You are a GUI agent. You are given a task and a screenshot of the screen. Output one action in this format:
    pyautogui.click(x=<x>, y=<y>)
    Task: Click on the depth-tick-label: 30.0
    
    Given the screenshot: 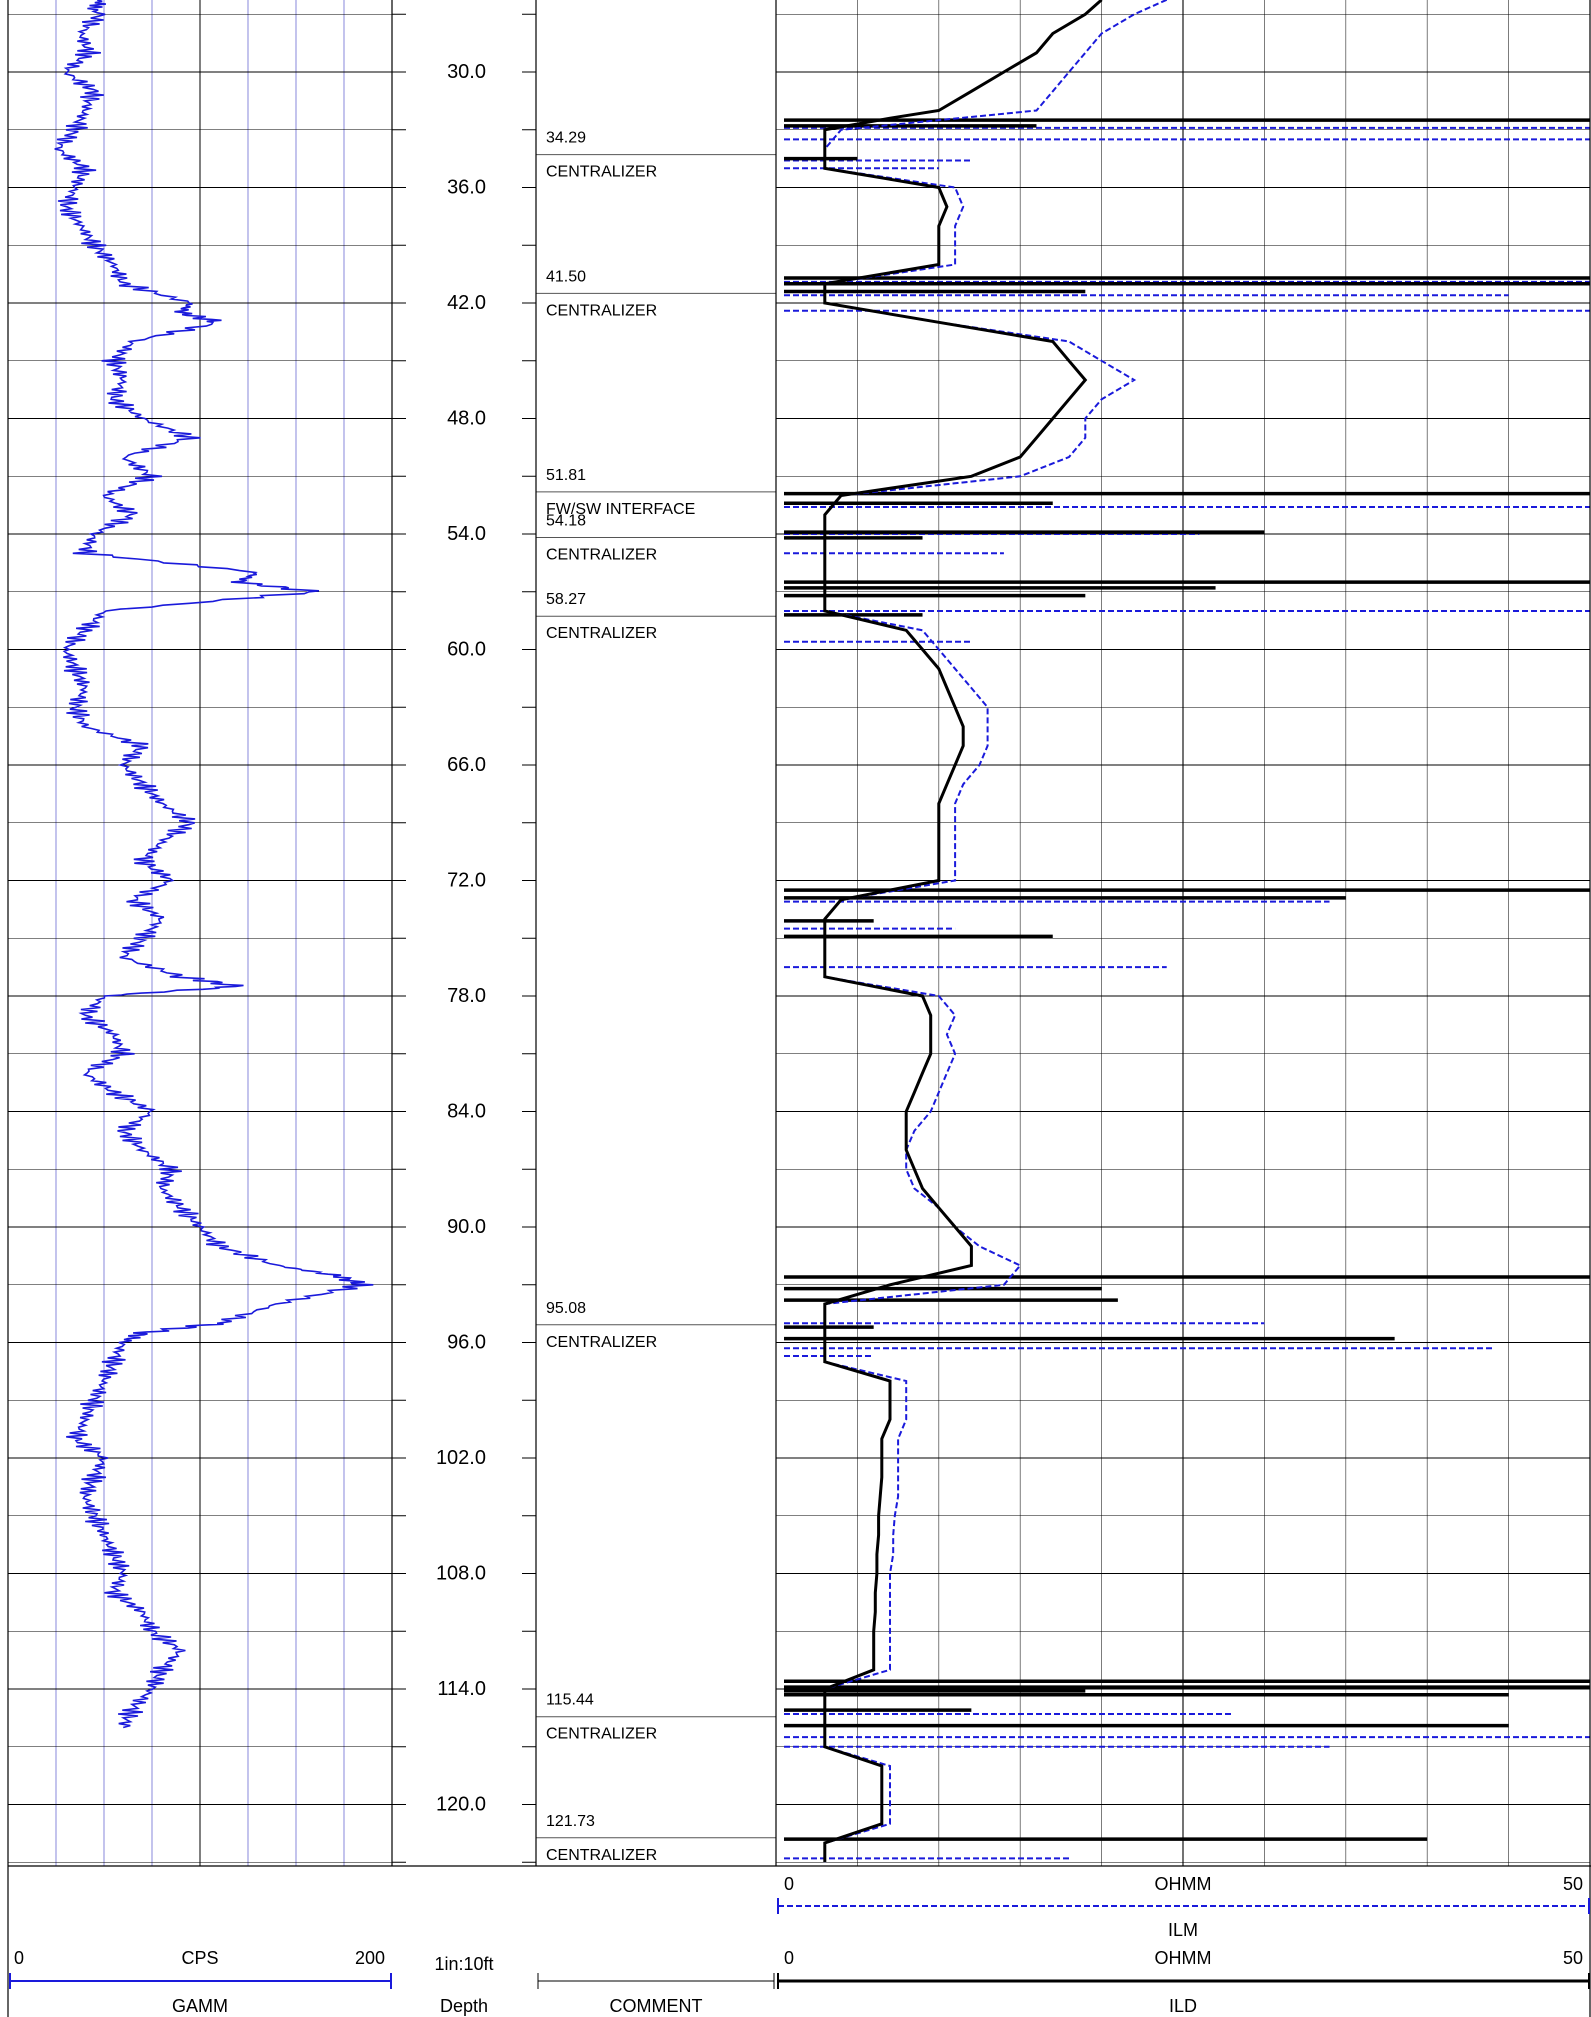 What is the action you would take?
    pyautogui.click(x=466, y=72)
    